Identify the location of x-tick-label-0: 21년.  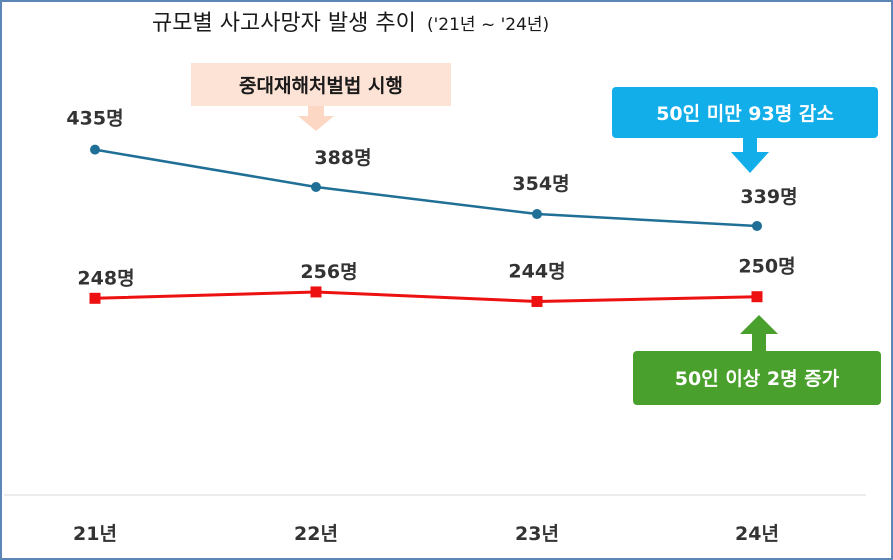
(95, 534).